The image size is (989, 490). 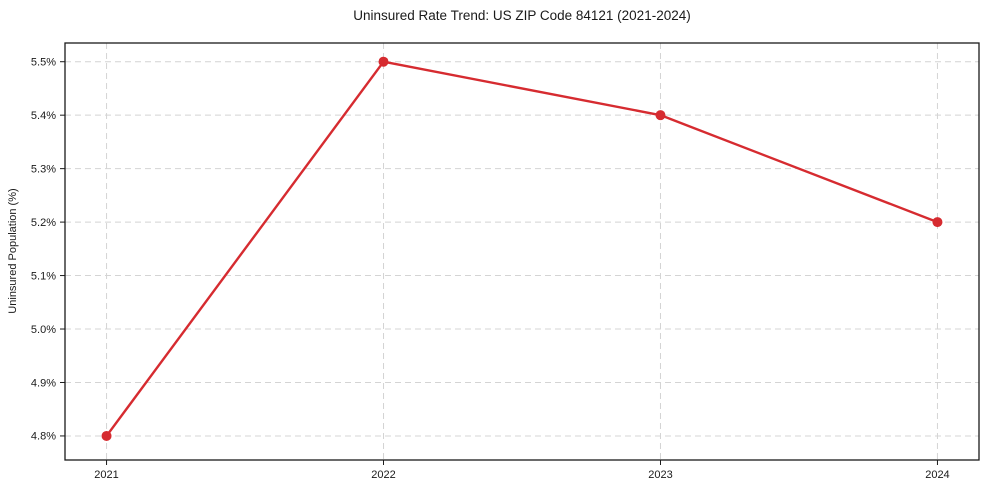 I want to click on y-tick-label: 5.4%, so click(x=43, y=116).